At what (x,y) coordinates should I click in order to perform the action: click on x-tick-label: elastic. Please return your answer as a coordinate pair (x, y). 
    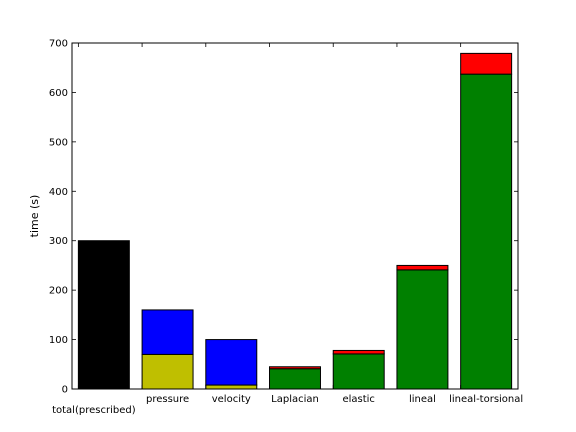
    Looking at the image, I should click on (358, 399).